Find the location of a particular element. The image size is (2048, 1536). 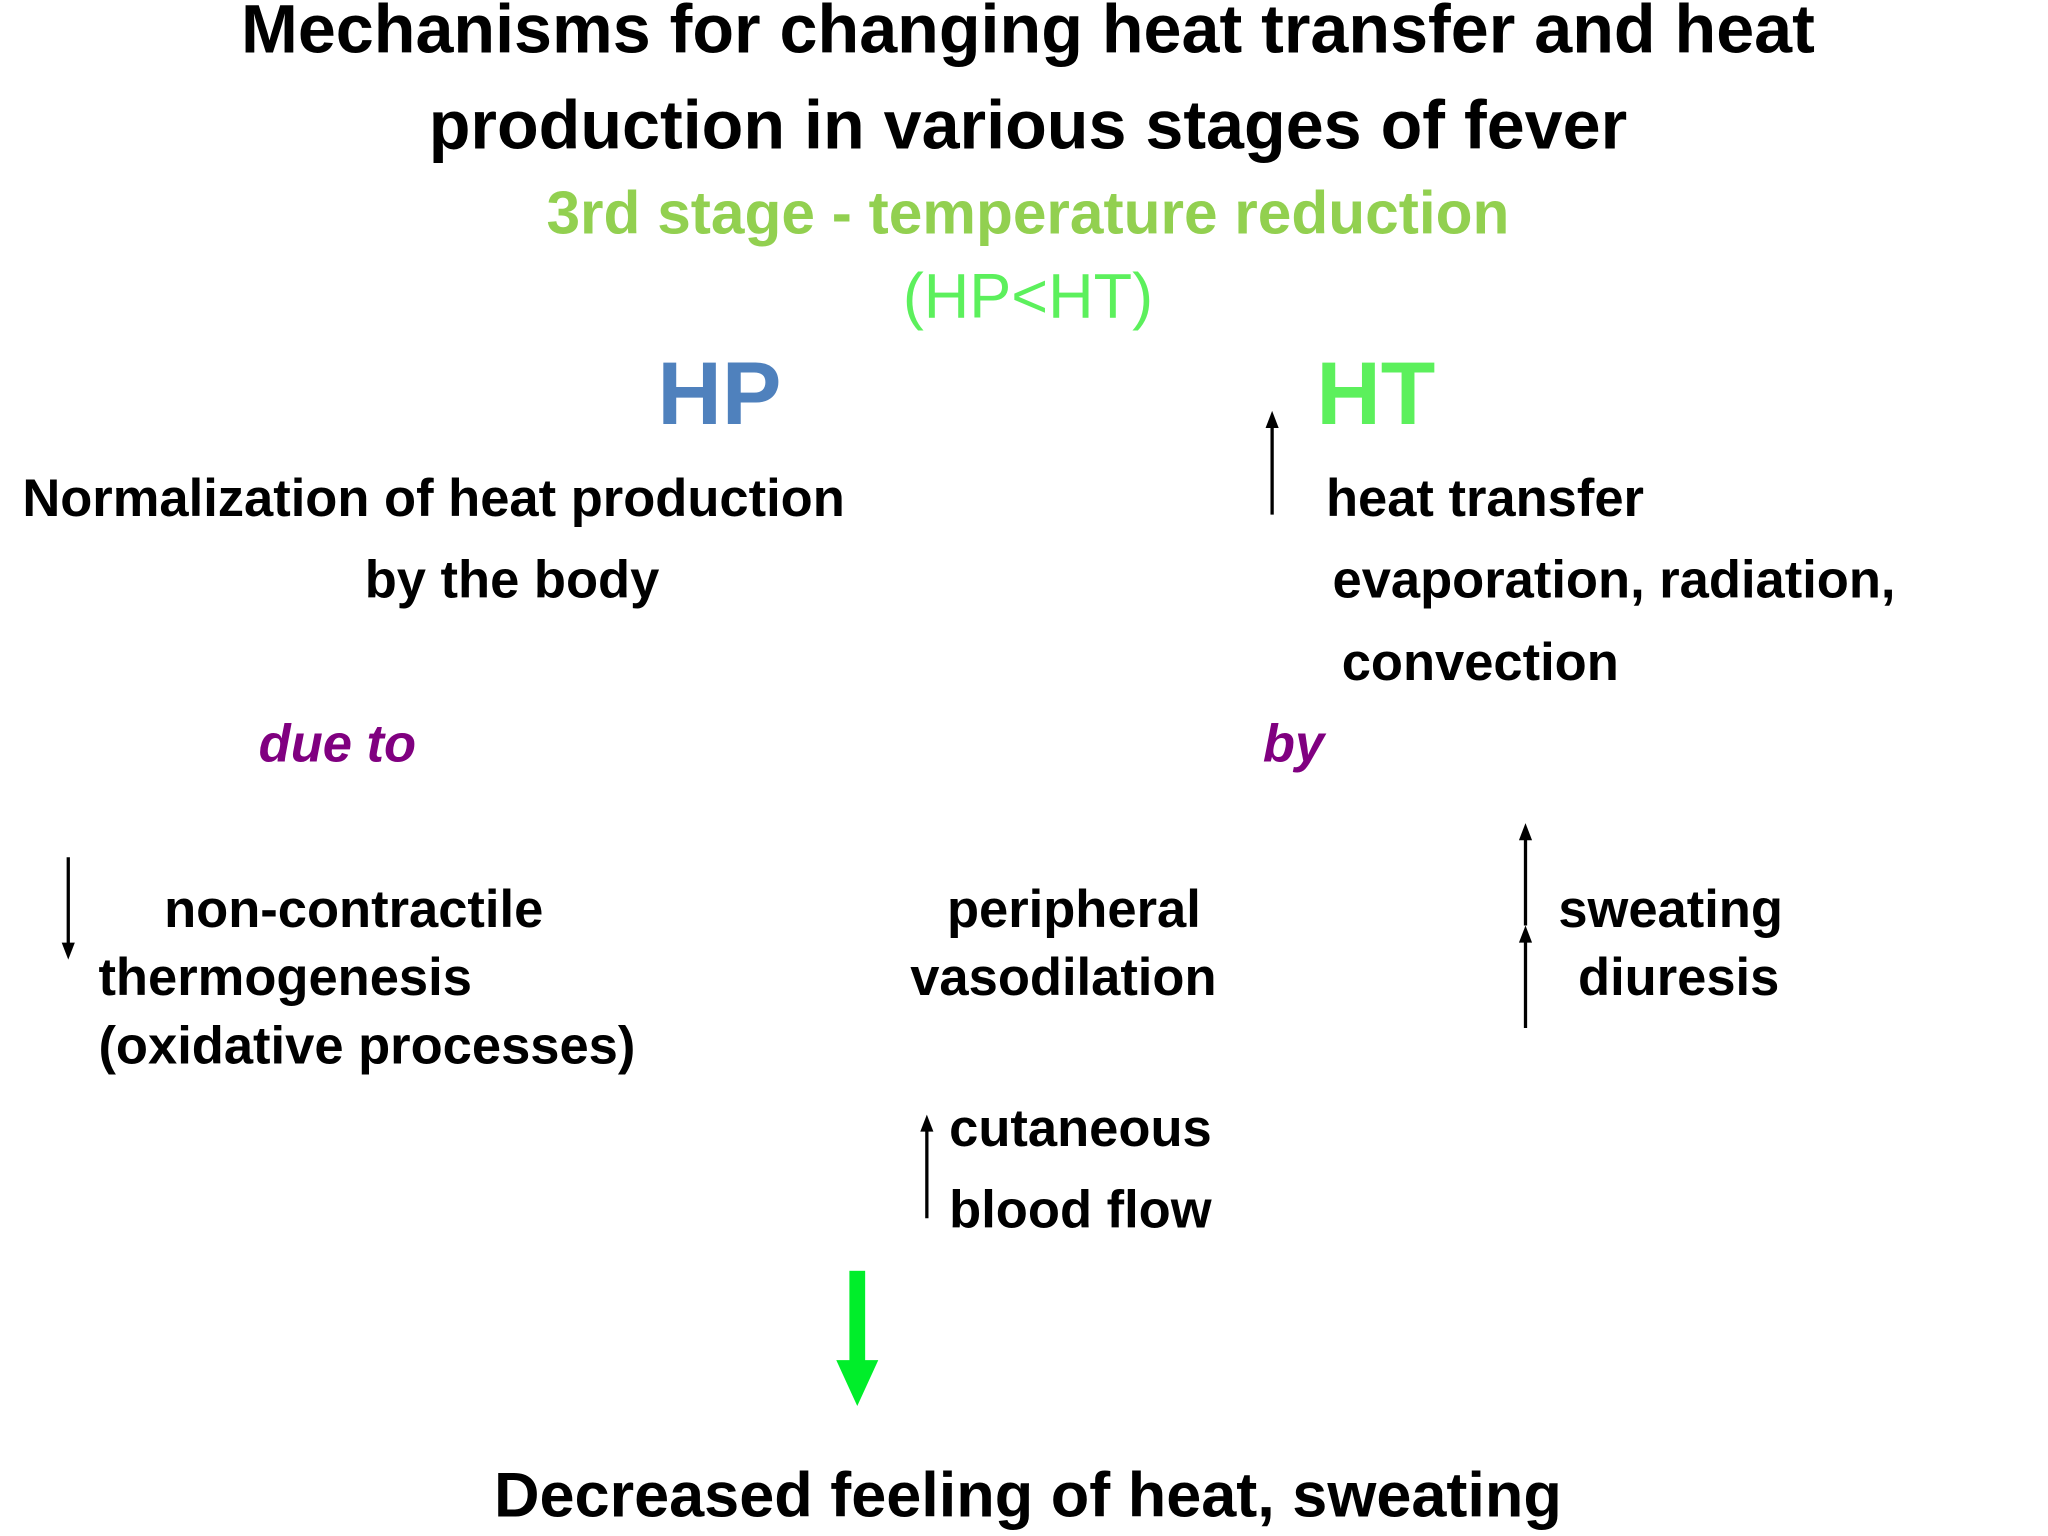

ht-mechanism: diuresis is located at coordinates (1678, 977).